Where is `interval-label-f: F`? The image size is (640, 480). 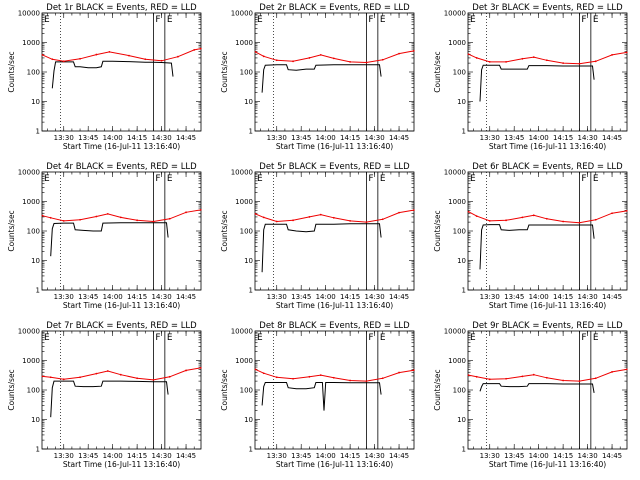
interval-label-f: F is located at coordinates (157, 338).